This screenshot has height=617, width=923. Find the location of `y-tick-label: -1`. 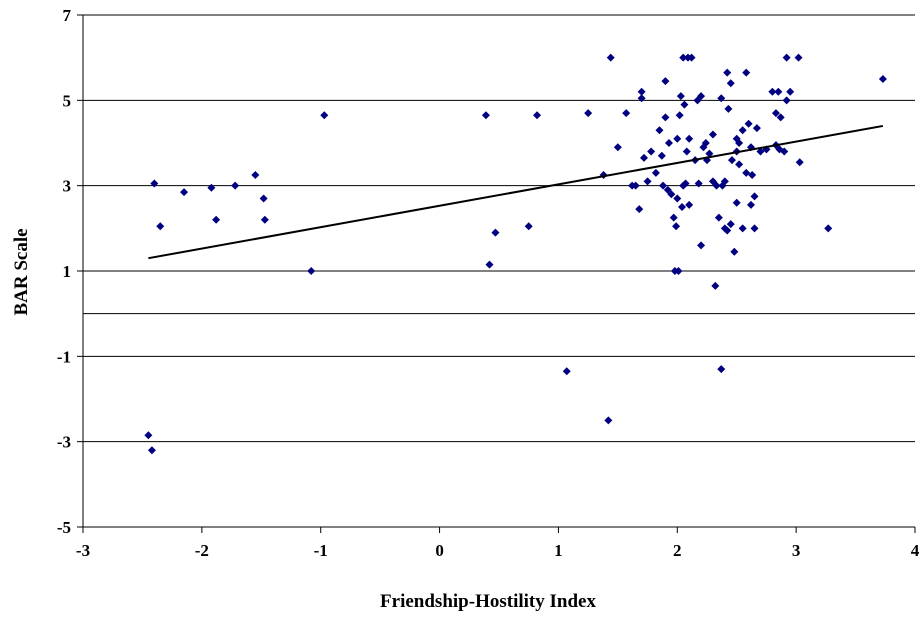

y-tick-label: -1 is located at coordinates (64, 356).